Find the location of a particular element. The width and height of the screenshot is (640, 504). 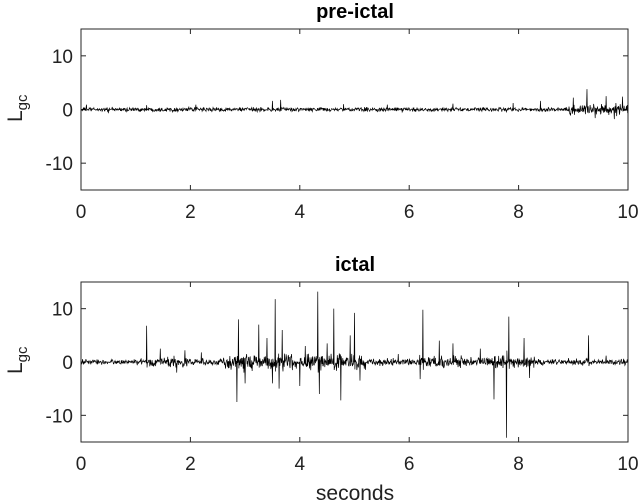

pre-ictal-y-axis-label: Lgc is located at coordinates (17, 108).